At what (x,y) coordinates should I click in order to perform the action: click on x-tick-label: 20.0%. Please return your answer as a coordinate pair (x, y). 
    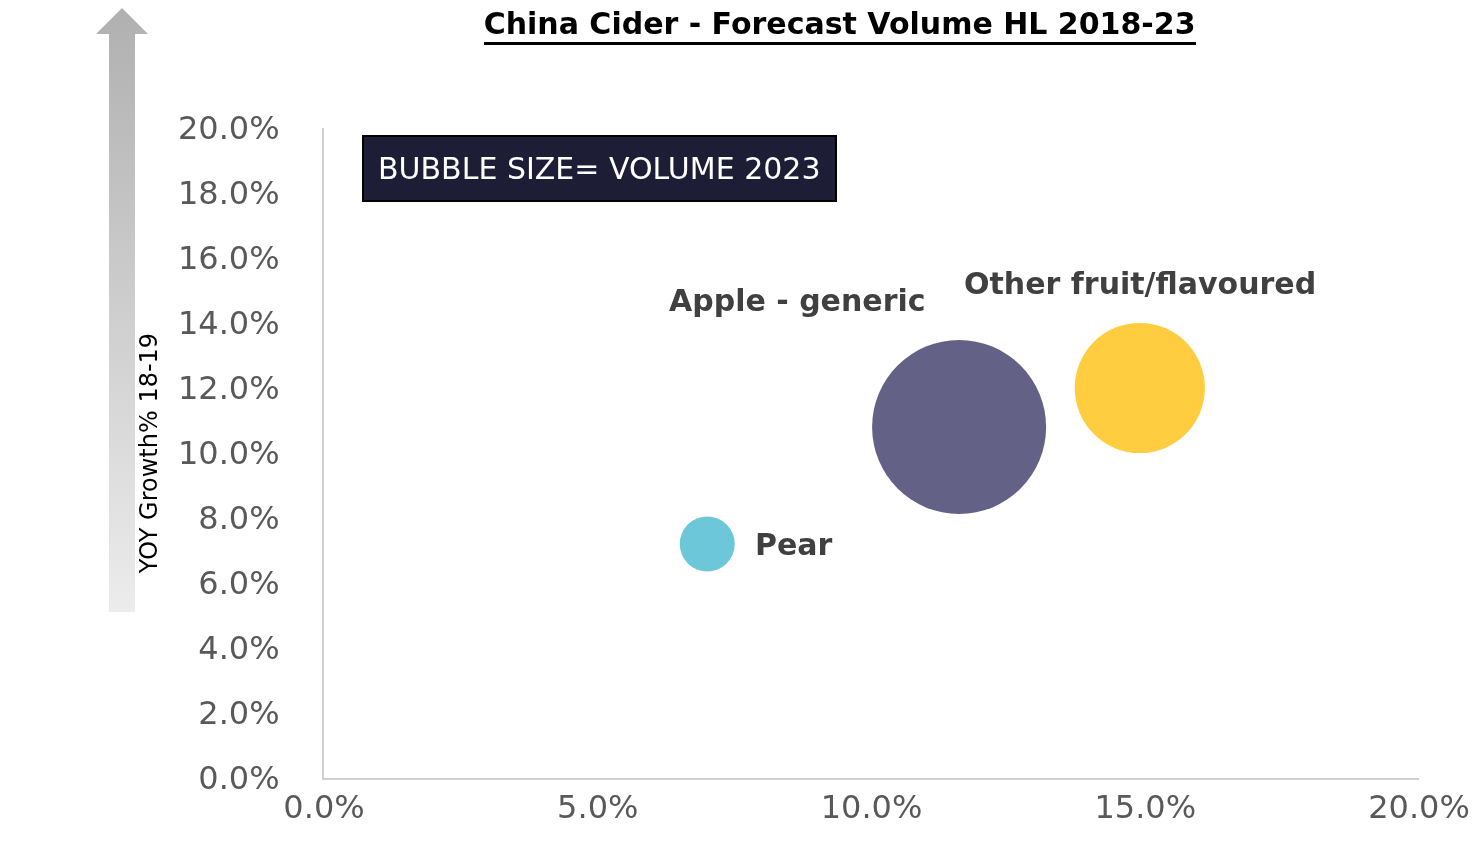
    Looking at the image, I should click on (1419, 807).